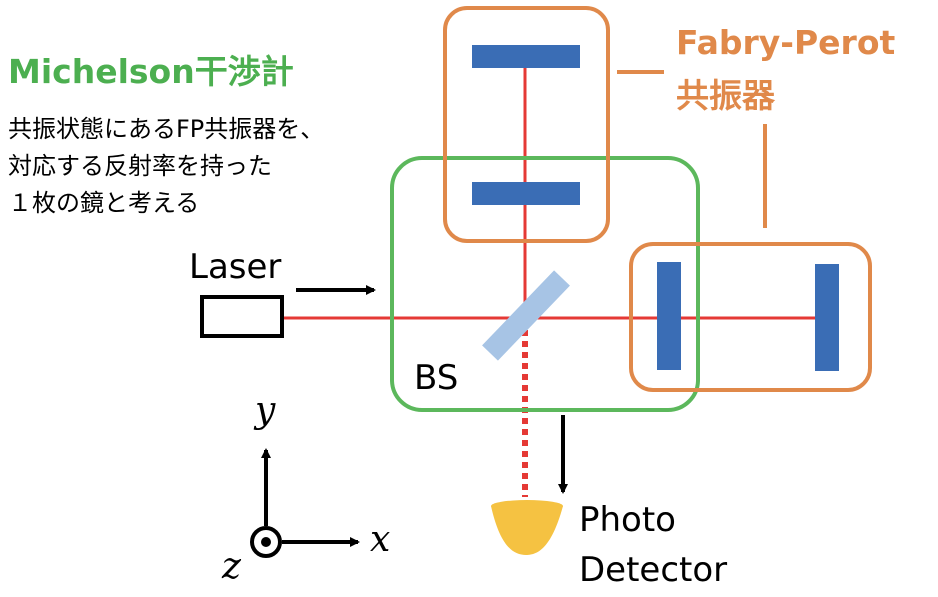 This screenshot has height=597, width=938. What do you see at coordinates (827, 317) in the screenshot?
I see `horizontal-cavity-end-mirror` at bounding box center [827, 317].